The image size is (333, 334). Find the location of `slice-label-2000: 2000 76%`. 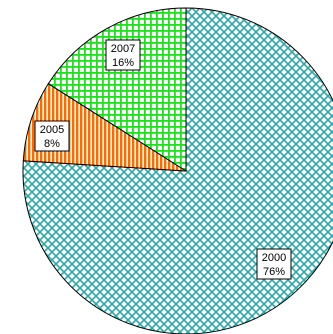

slice-label-2000: 2000 76% is located at coordinates (274, 264).